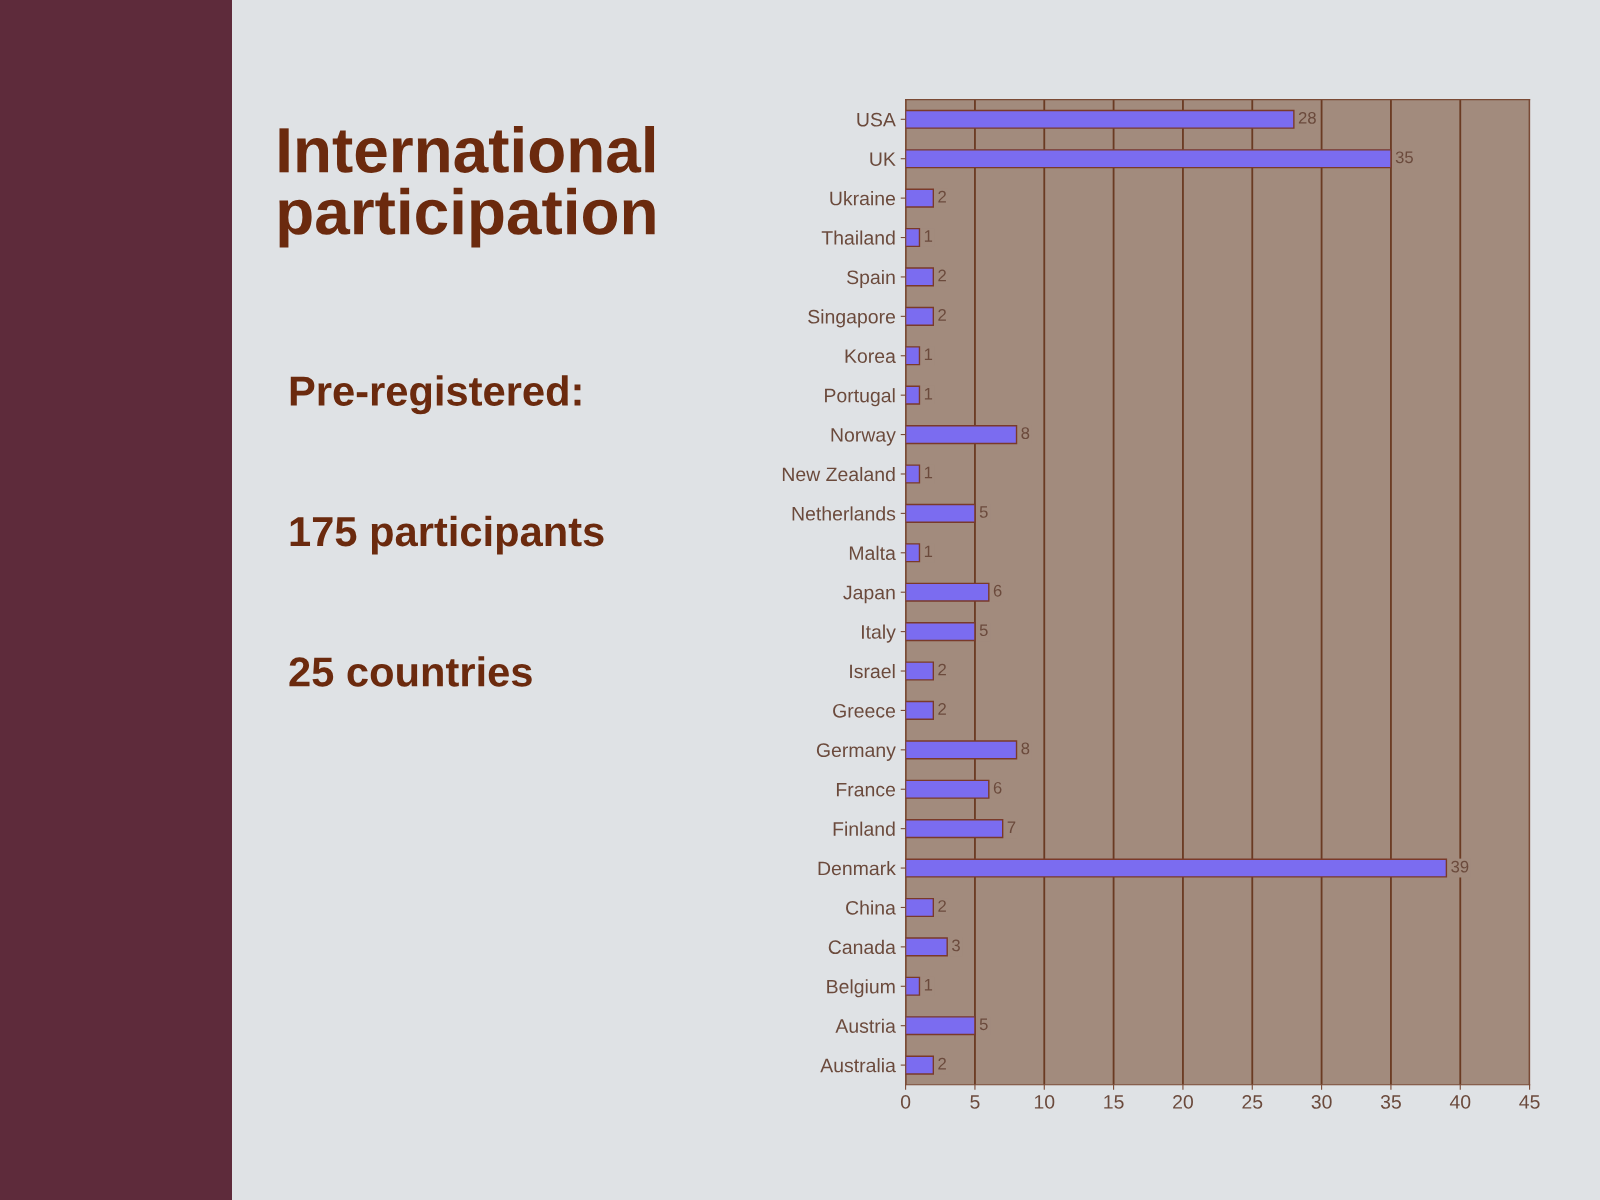  Describe the element at coordinates (879, 633) in the screenshot. I see `y-tick-label: Italy` at that location.